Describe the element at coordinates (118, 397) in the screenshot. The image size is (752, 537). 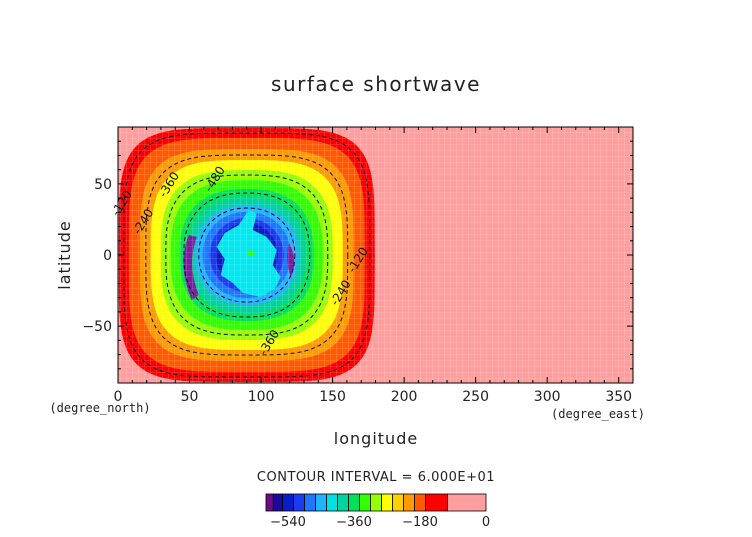
I see `x-tick-label: 0` at that location.